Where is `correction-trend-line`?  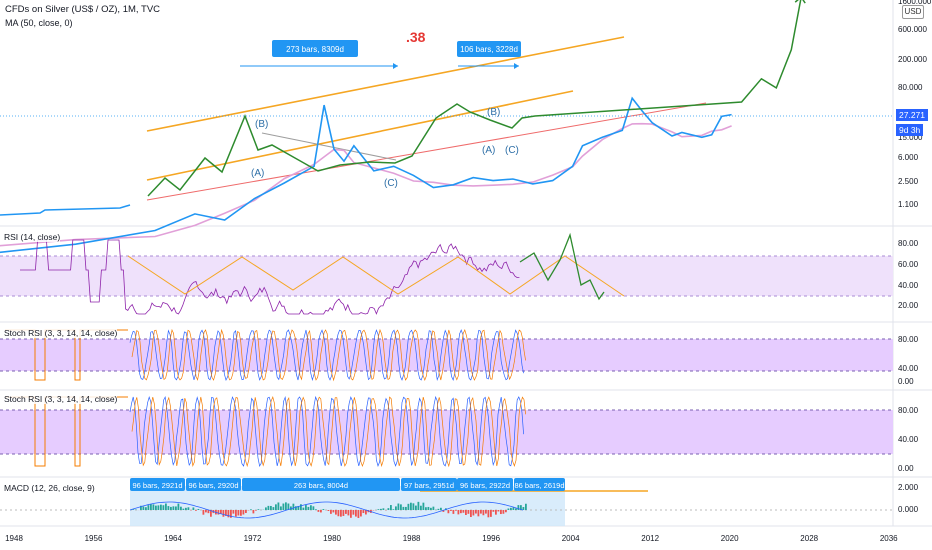 correction-trend-line is located at coordinates (329, 146).